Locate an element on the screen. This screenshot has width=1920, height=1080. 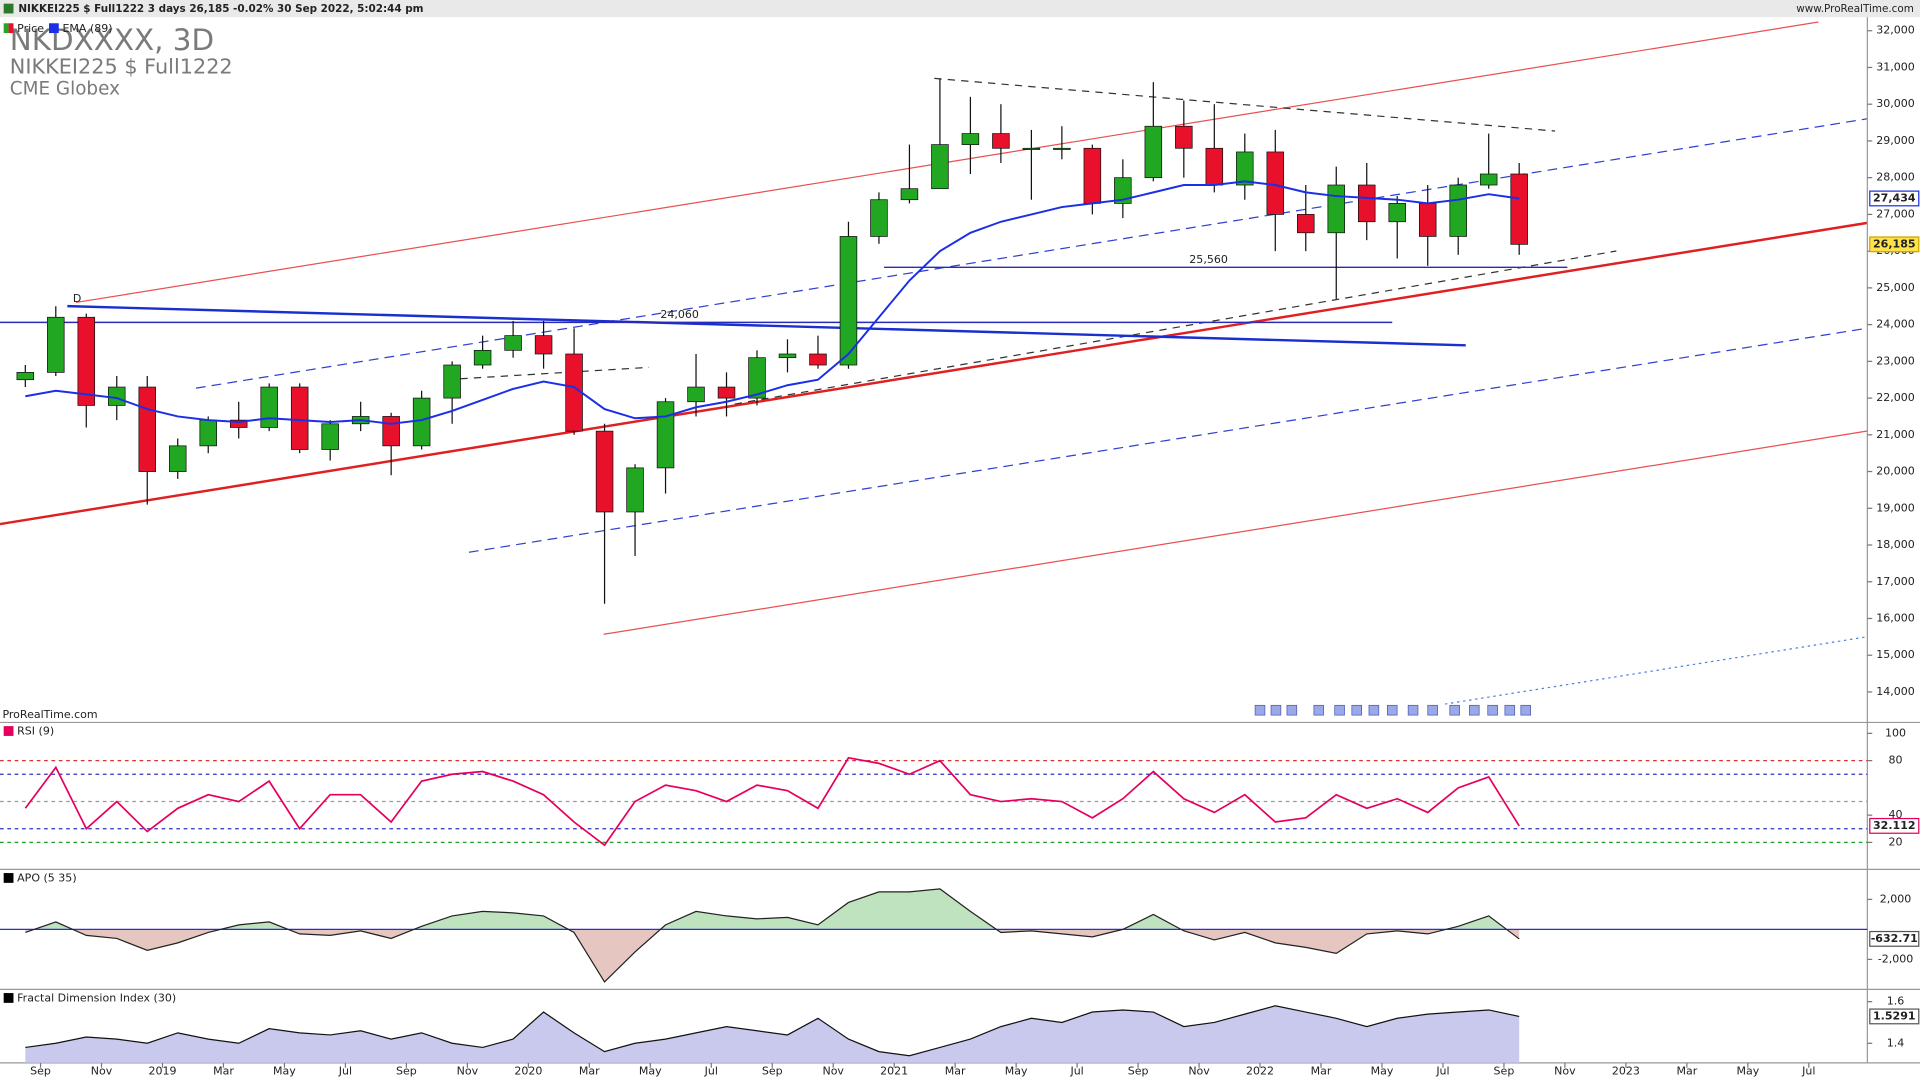
x-tick-label: 2020 is located at coordinates (528, 1070).